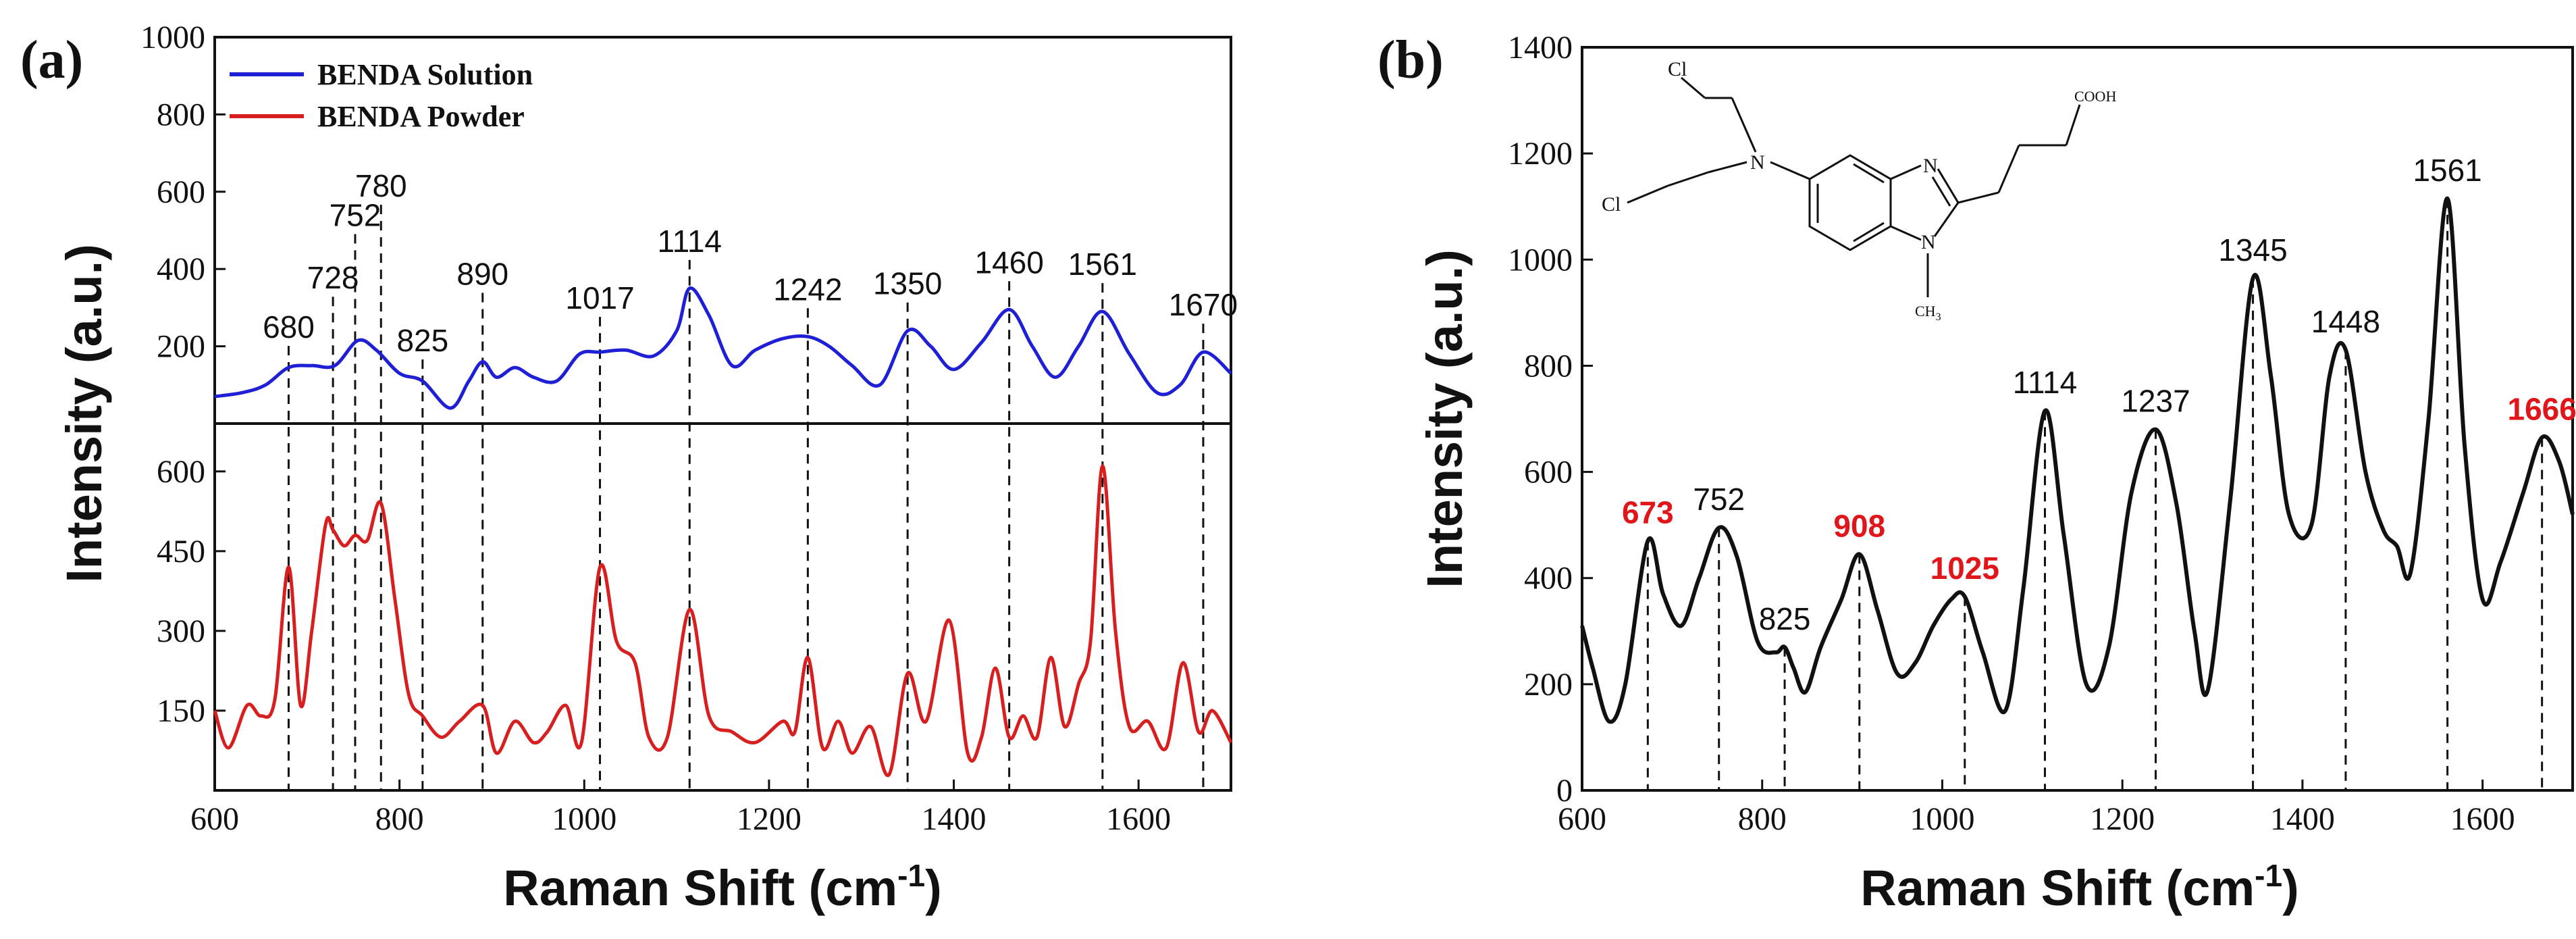 The image size is (2576, 939). What do you see at coordinates (381, 95) in the screenshot?
I see `panel-a-legend: BENDA Solution BENDA Powder` at bounding box center [381, 95].